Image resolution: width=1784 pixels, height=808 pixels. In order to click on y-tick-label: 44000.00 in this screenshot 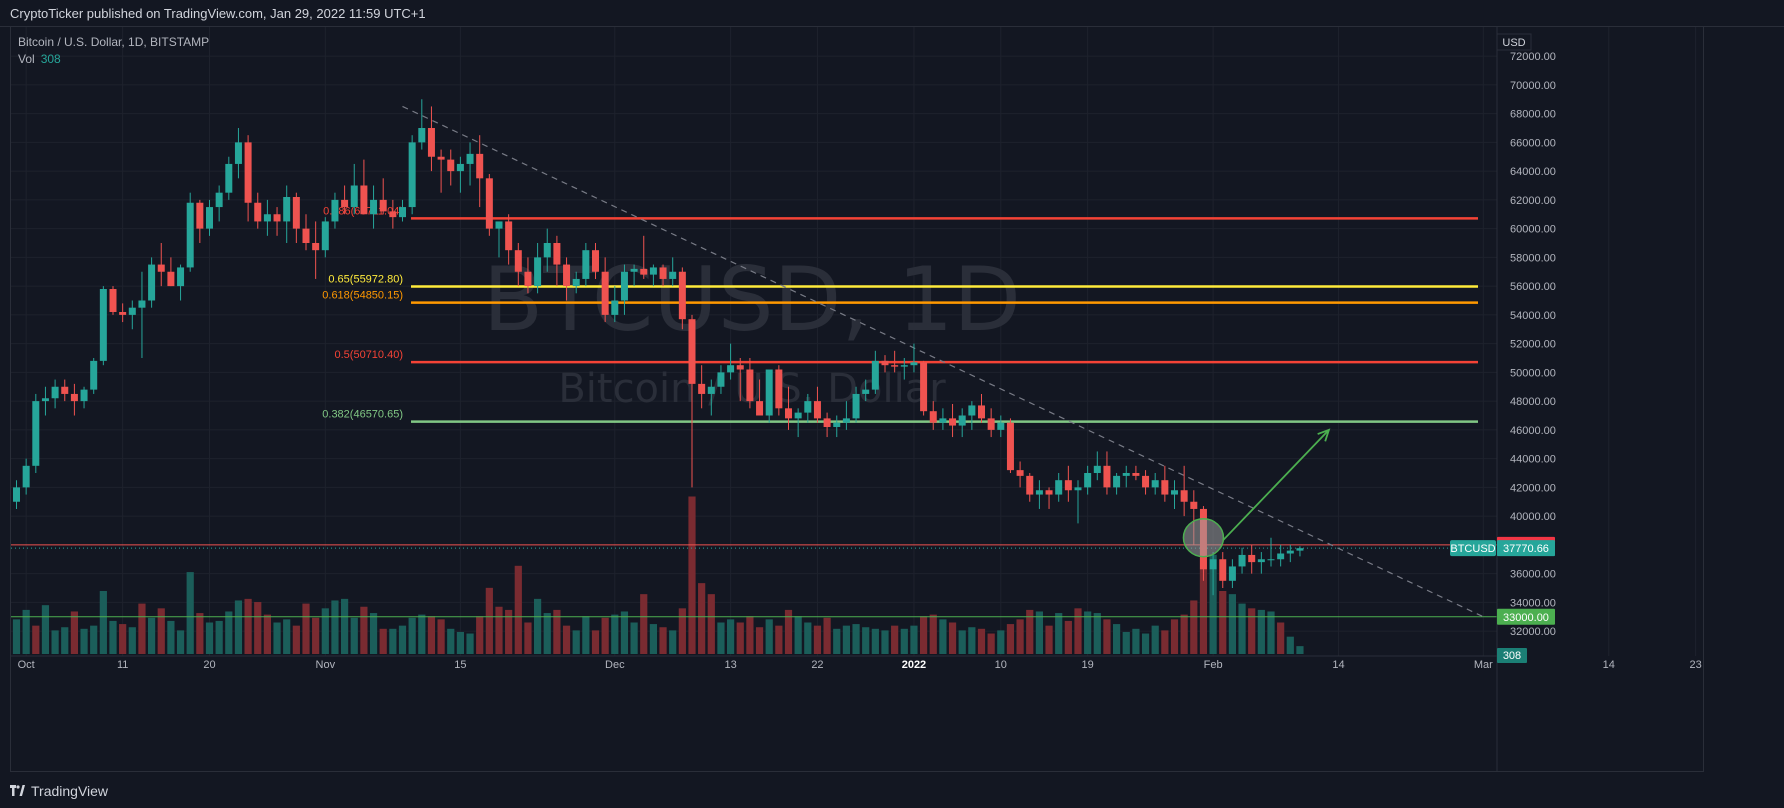, I will do `click(1533, 460)`.